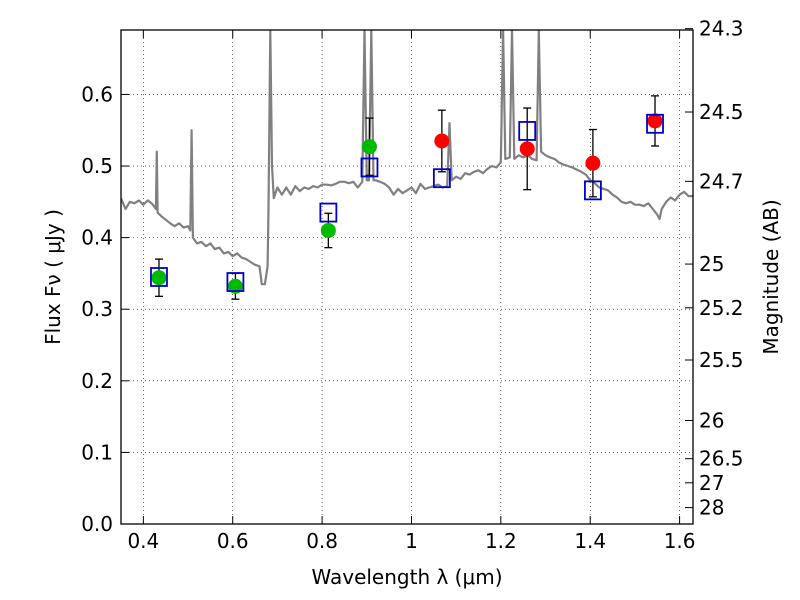 Image resolution: width=800 pixels, height=600 pixels. Describe the element at coordinates (711, 483) in the screenshot. I see `y2-tick-label: 27` at that location.